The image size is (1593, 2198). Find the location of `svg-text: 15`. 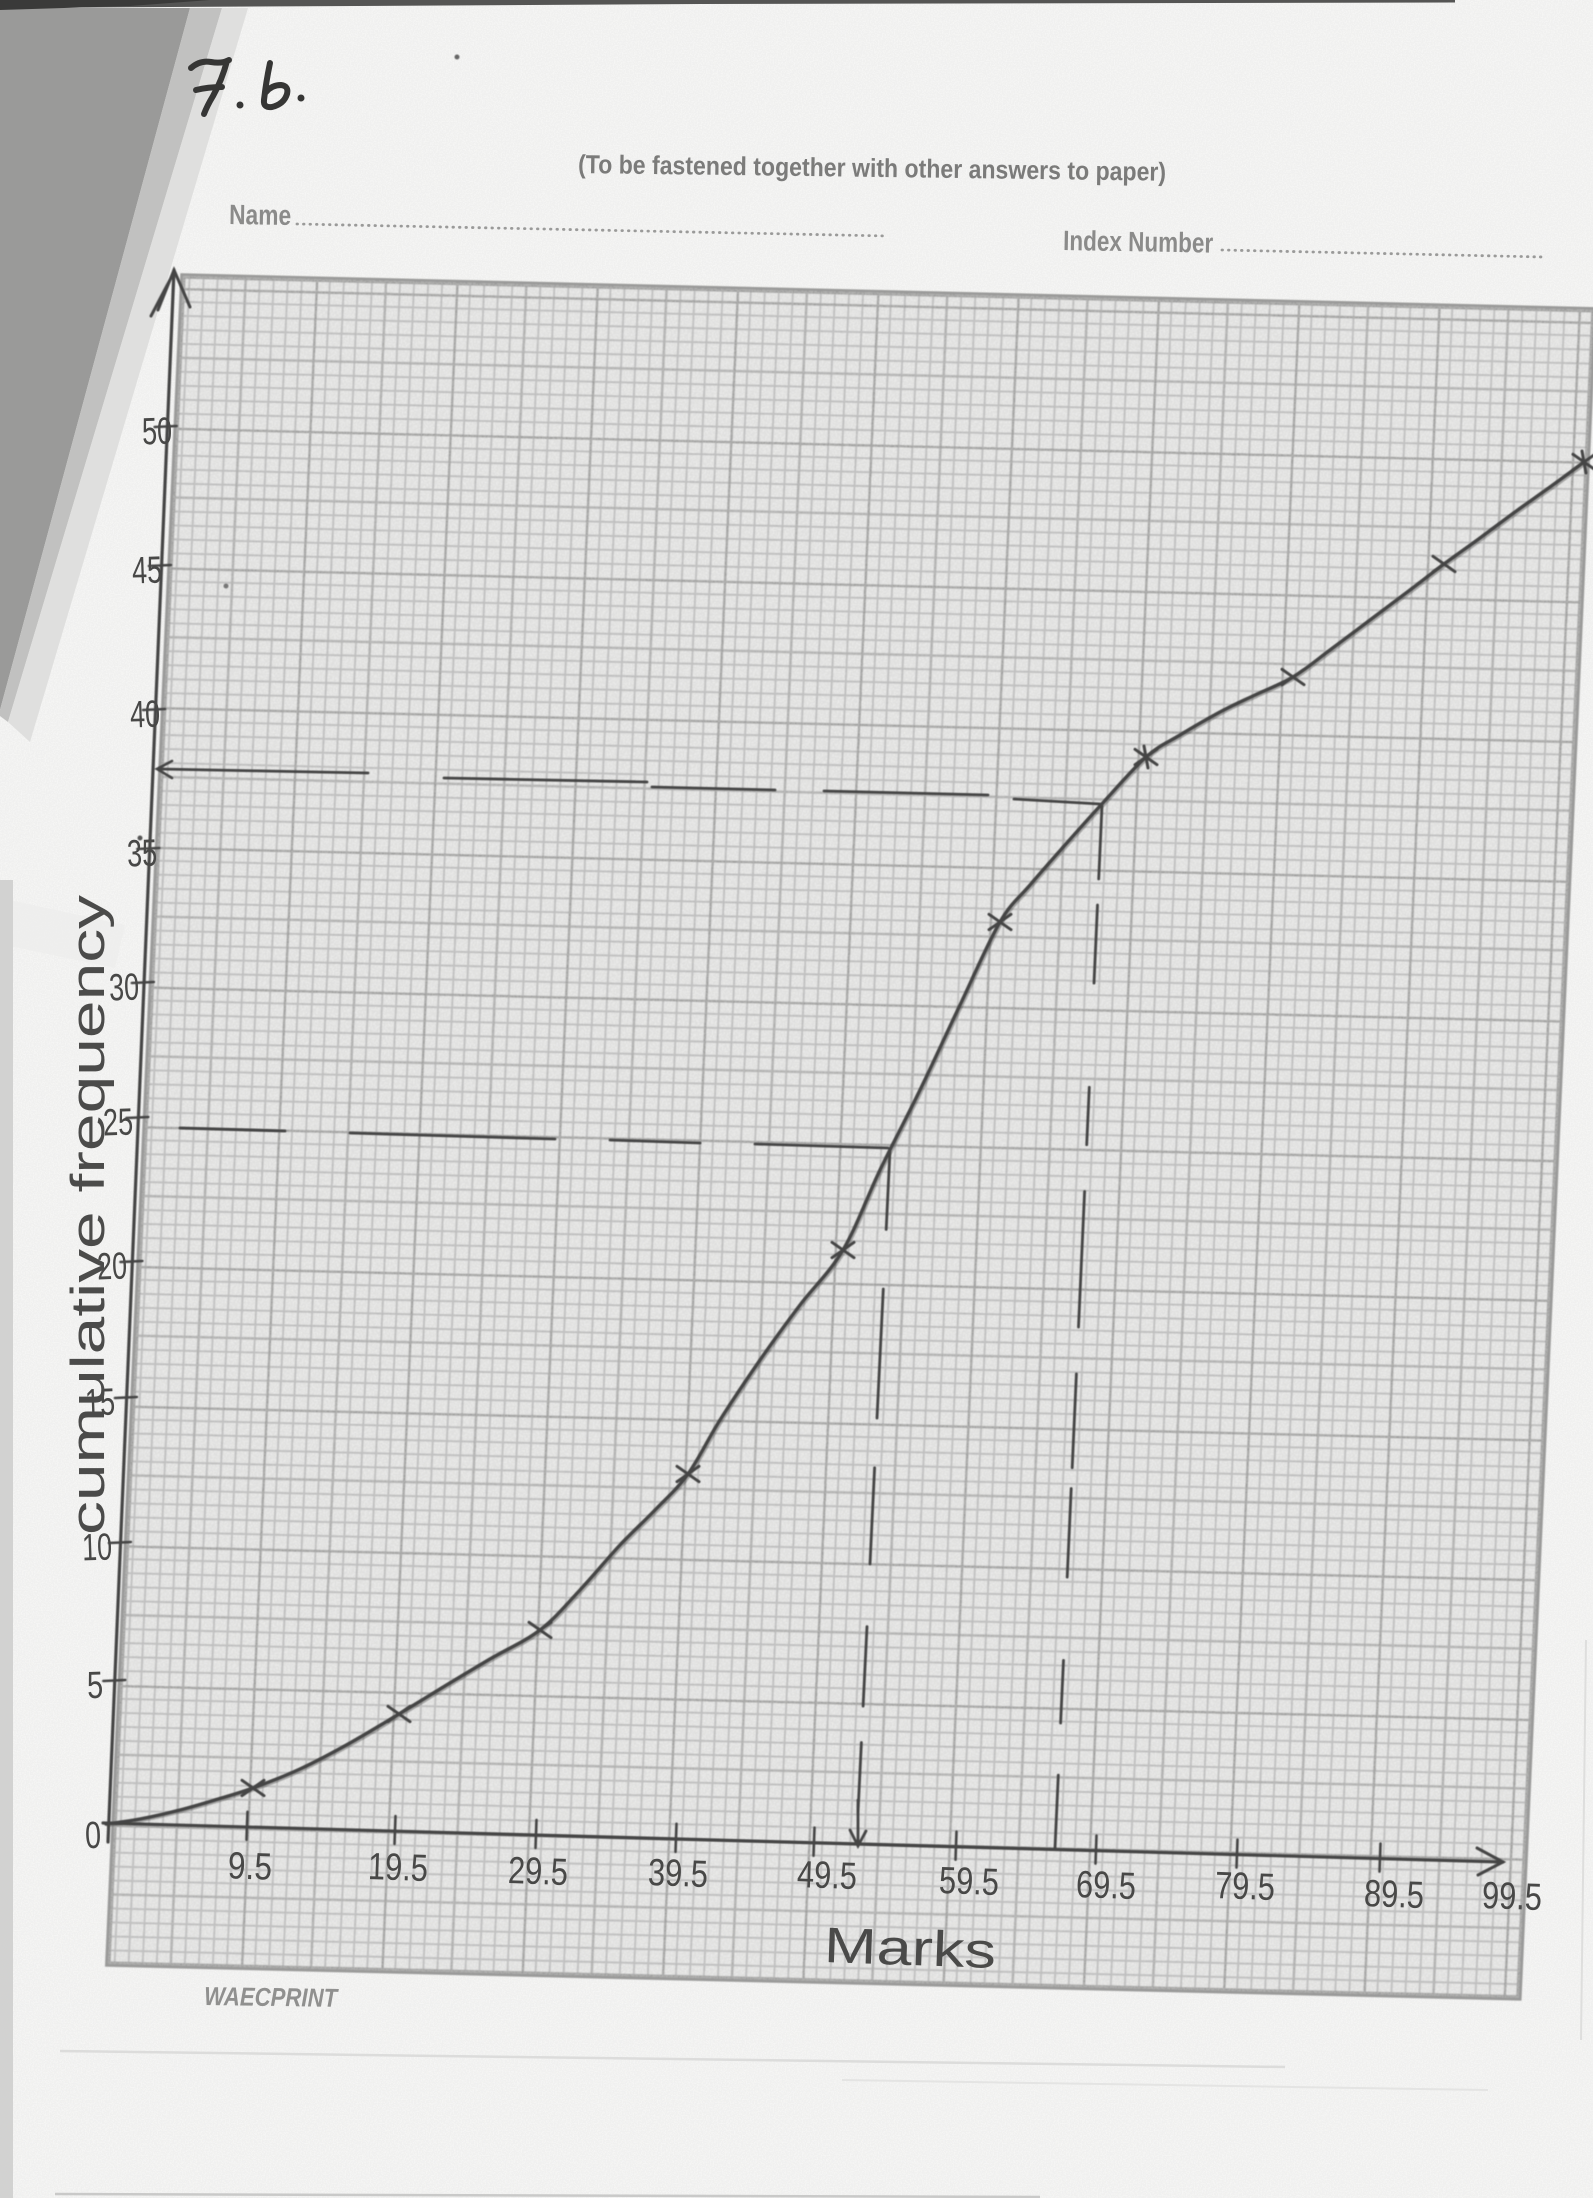

svg-text: 15 is located at coordinates (99, 1402).